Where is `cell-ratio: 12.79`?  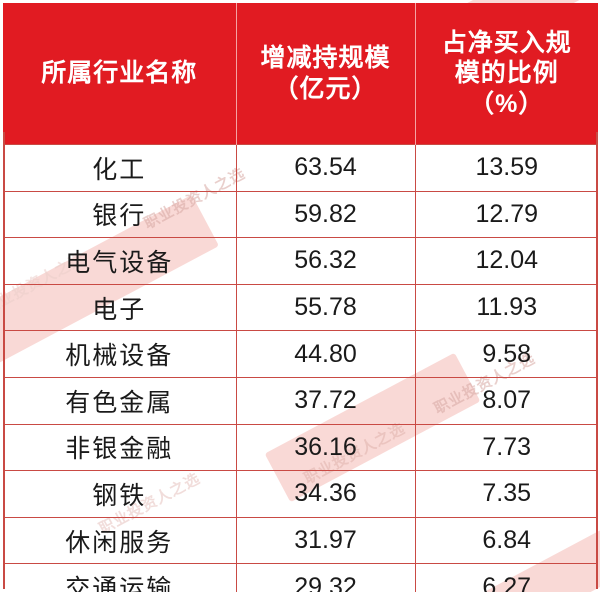 cell-ratio: 12.79 is located at coordinates (506, 214).